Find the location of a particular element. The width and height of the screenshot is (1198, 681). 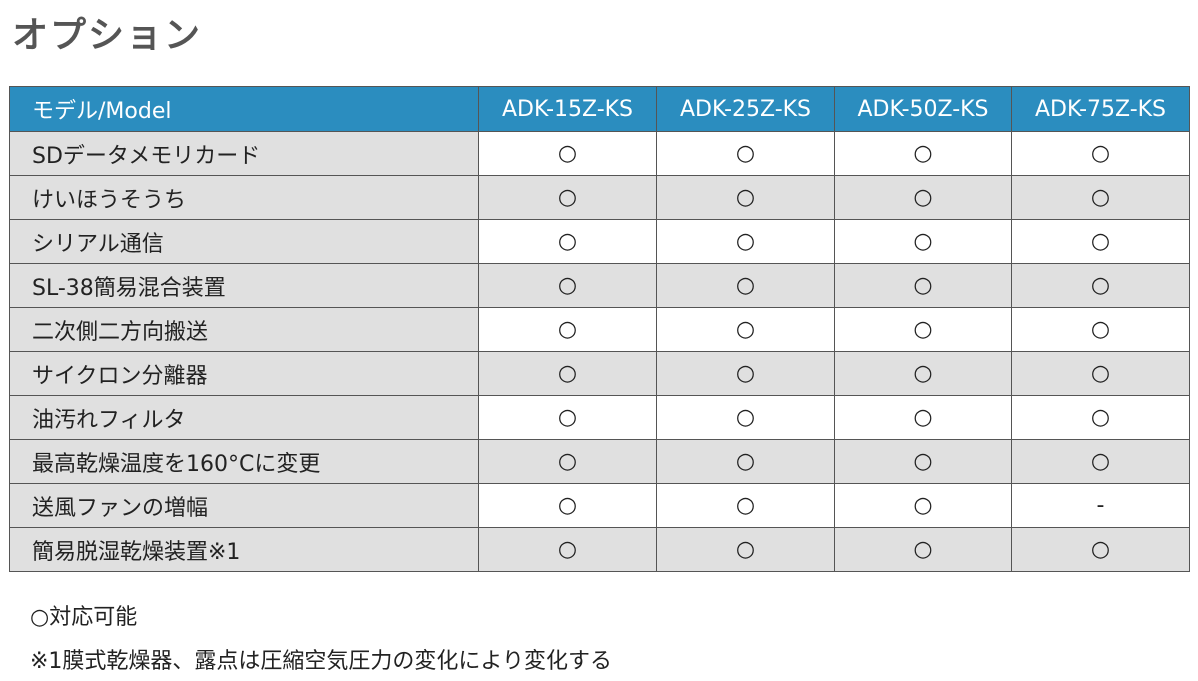

table-row: けいほうそうち ○ ○ ○ ○ is located at coordinates (599, 197).